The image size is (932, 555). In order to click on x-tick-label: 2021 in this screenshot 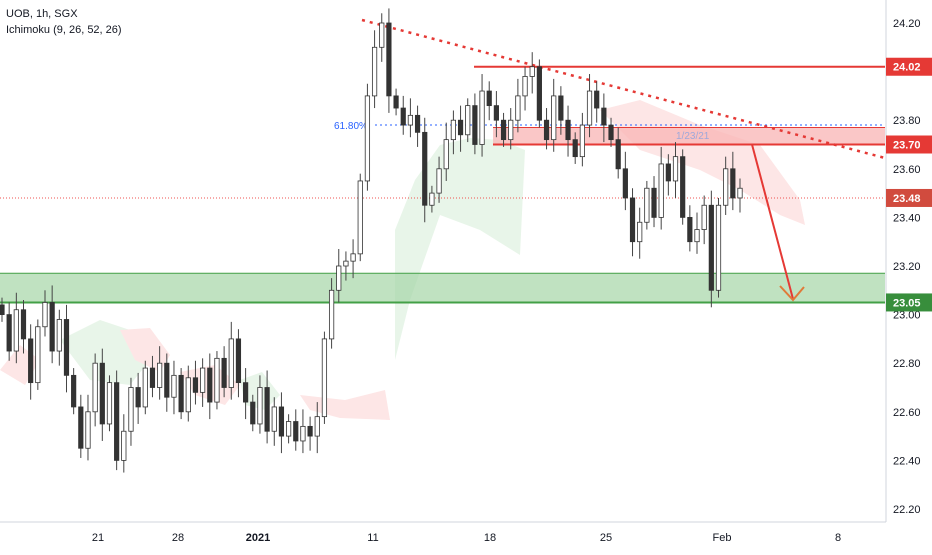, I will do `click(258, 538)`.